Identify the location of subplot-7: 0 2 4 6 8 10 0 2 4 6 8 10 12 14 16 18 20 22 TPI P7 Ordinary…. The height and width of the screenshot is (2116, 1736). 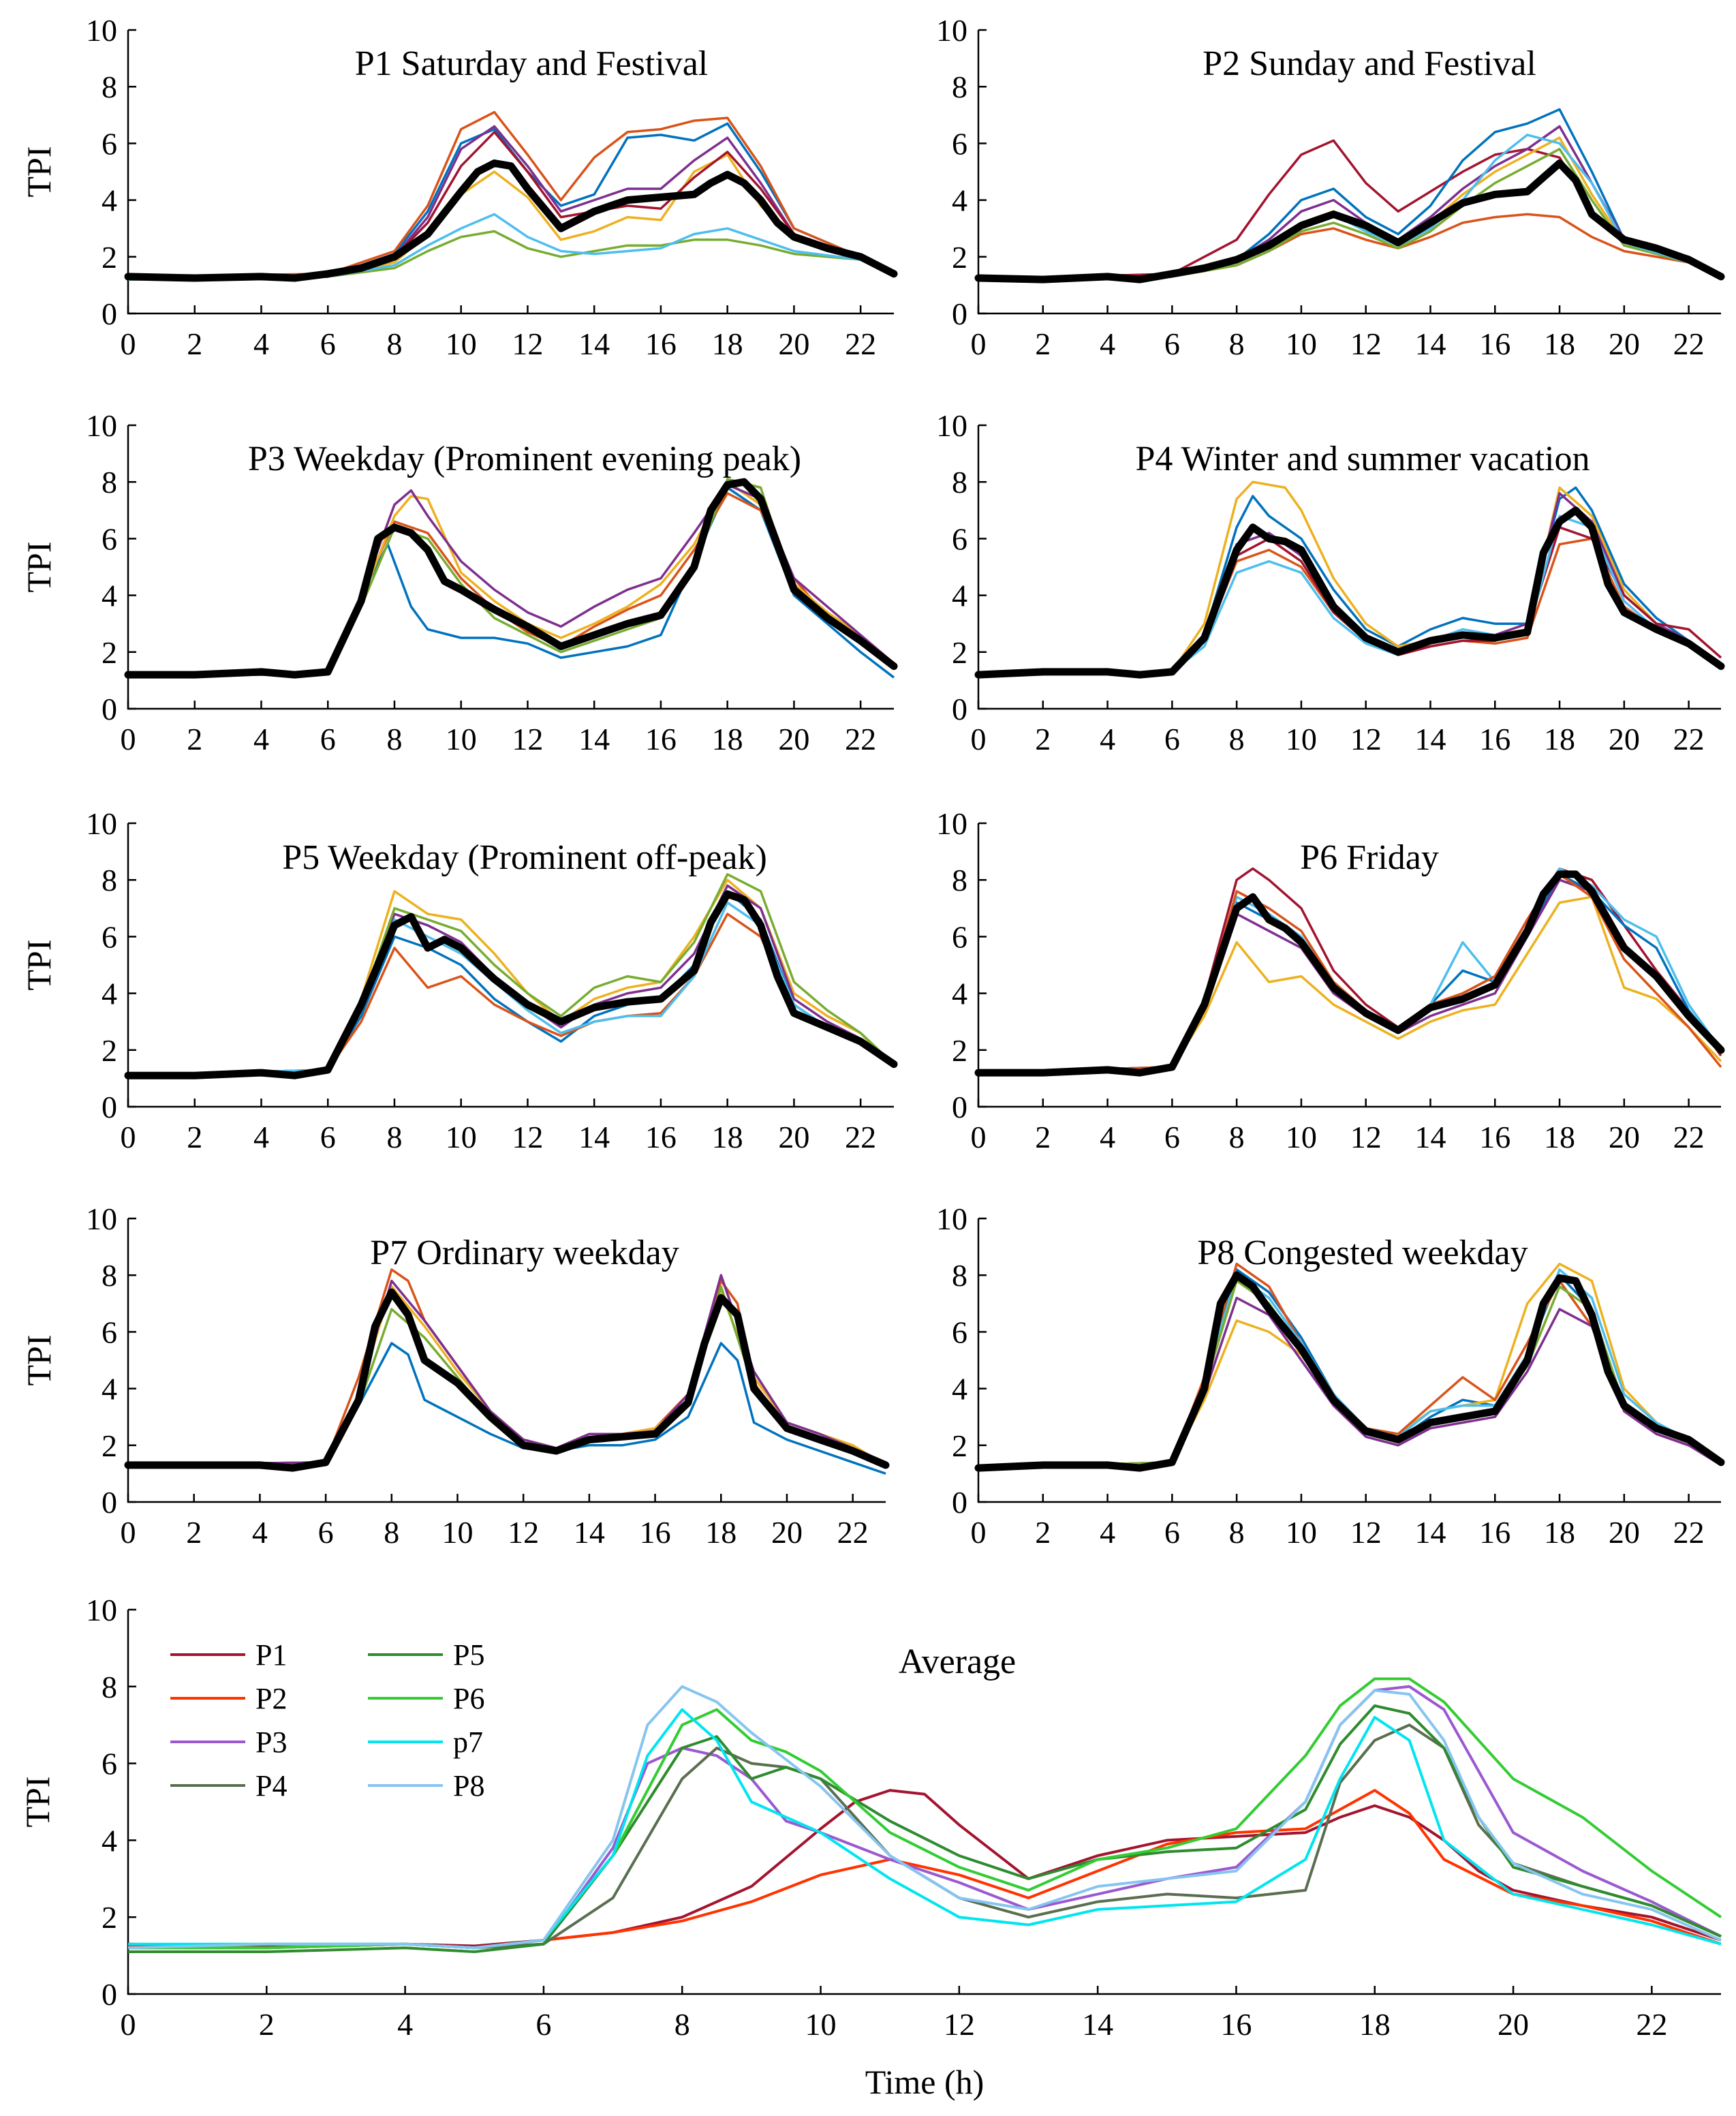
(455, 1375).